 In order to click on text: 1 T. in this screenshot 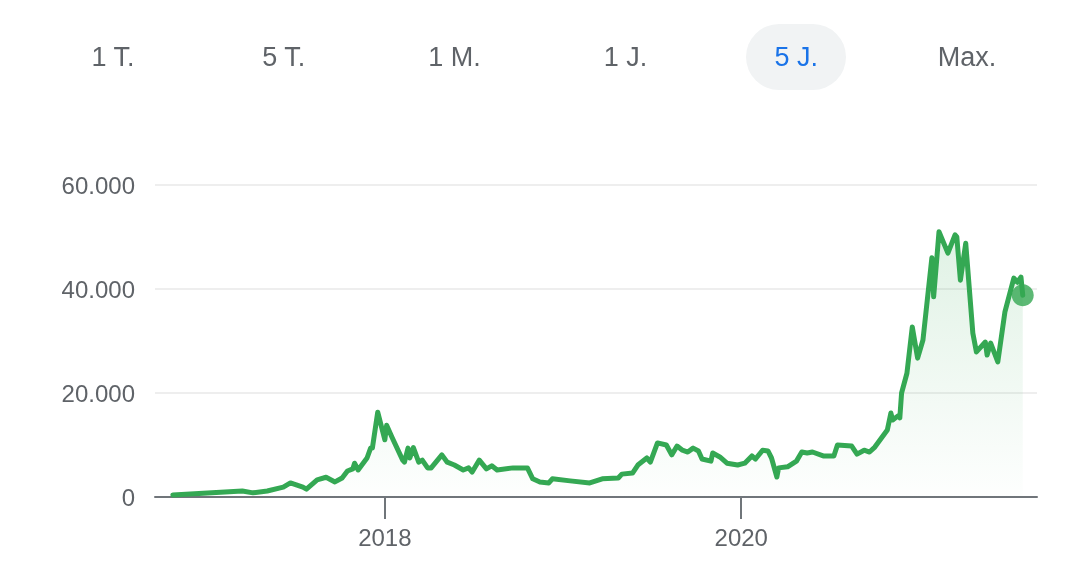, I will do `click(113, 57)`.